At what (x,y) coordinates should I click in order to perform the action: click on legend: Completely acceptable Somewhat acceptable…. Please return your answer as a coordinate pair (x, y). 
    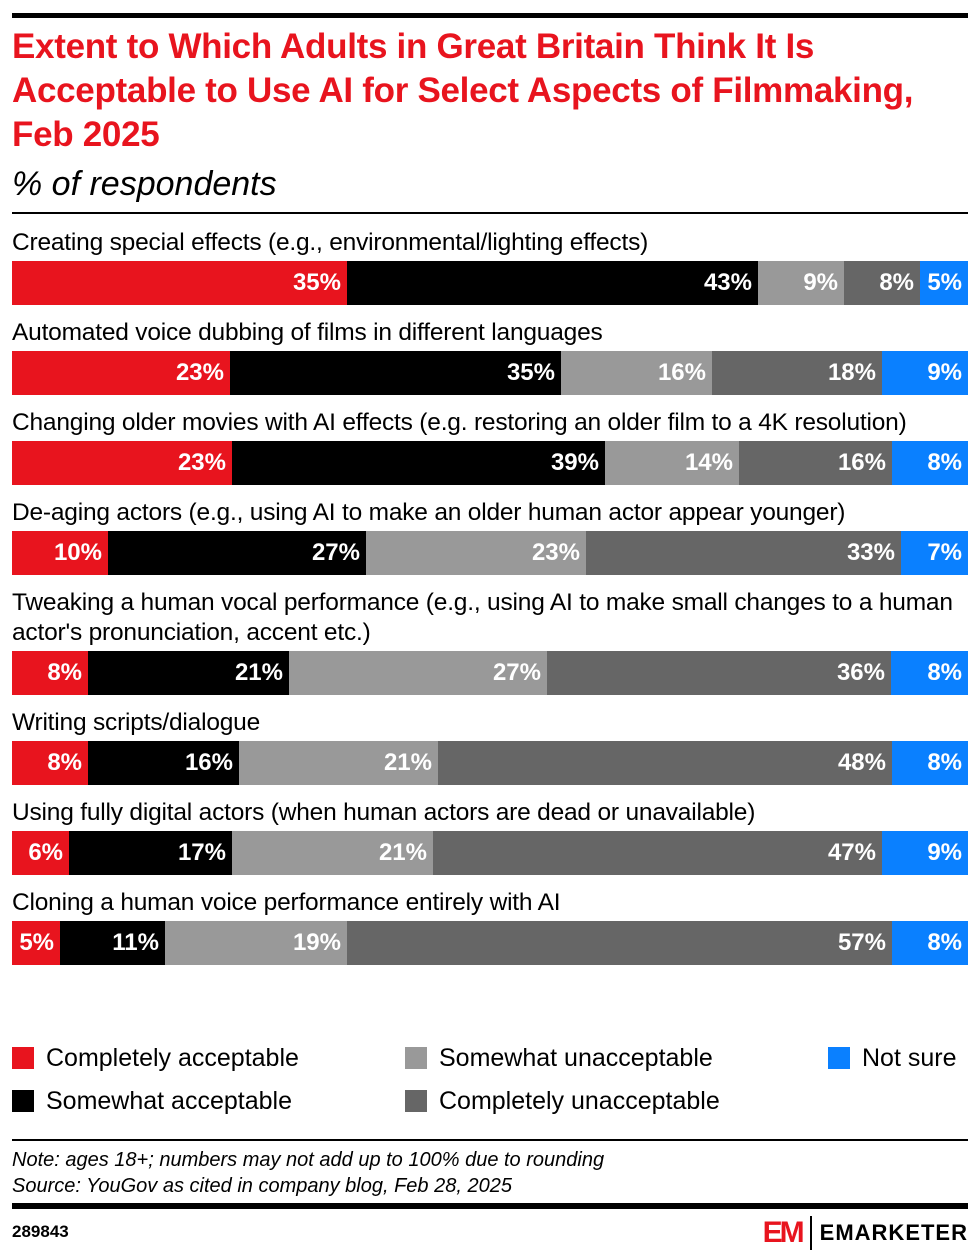
    Looking at the image, I should click on (490, 1083).